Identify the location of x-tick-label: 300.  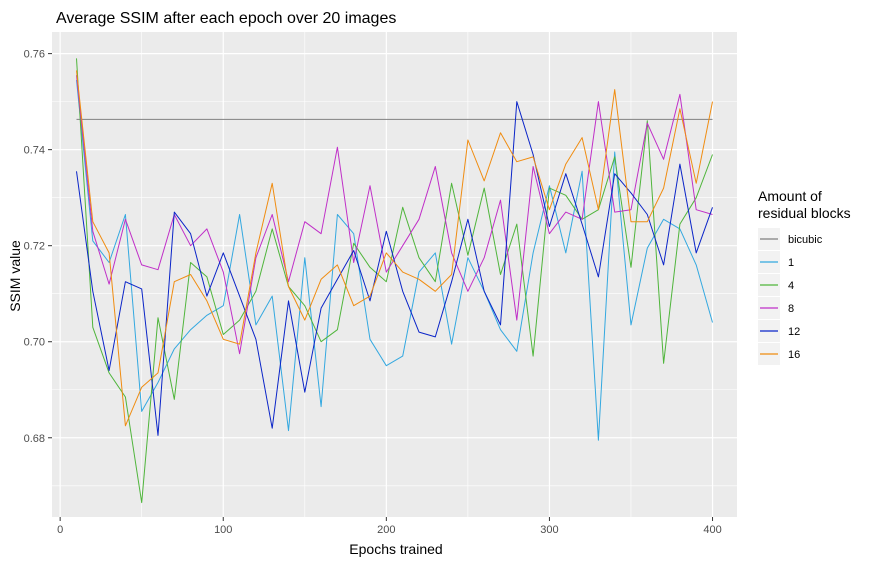
(549, 530).